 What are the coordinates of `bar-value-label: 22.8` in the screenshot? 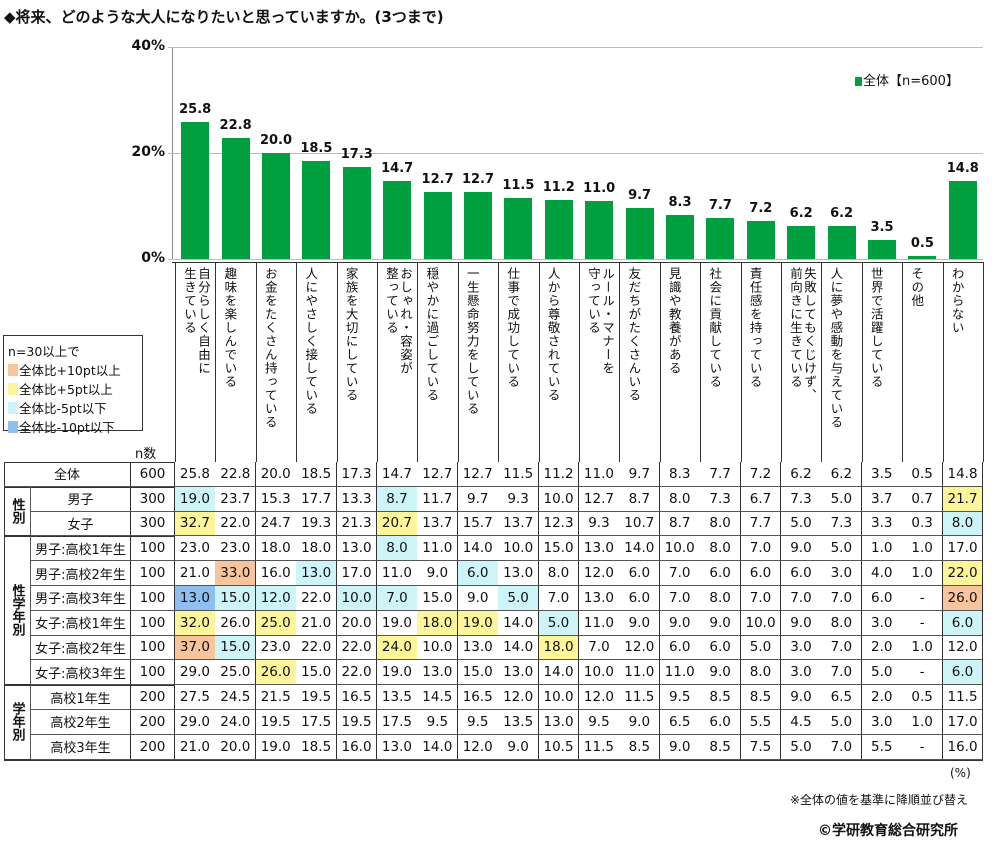 It's located at (235, 126).